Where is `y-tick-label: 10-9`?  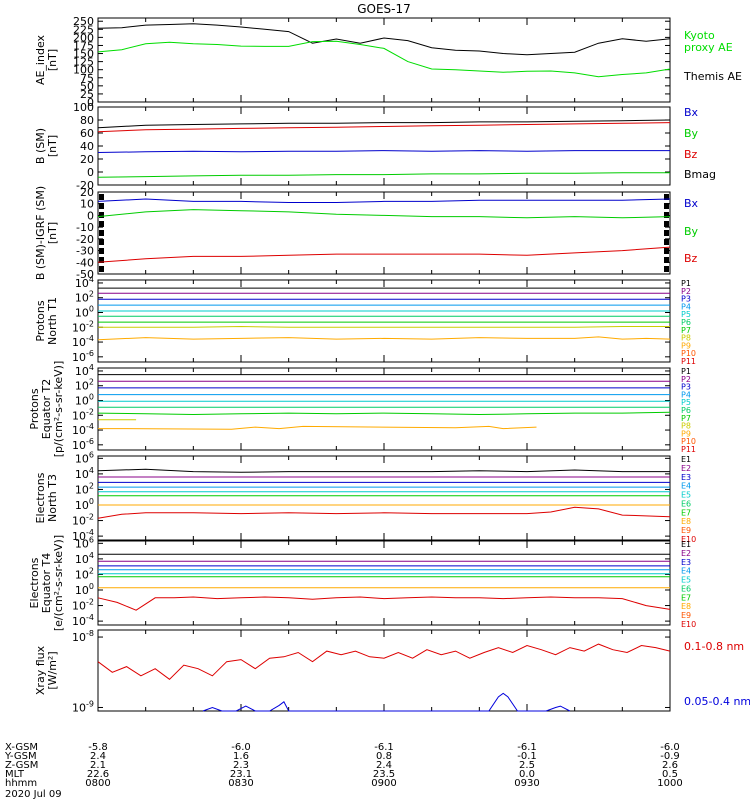
y-tick-label: 10-9 is located at coordinates (83, 706).